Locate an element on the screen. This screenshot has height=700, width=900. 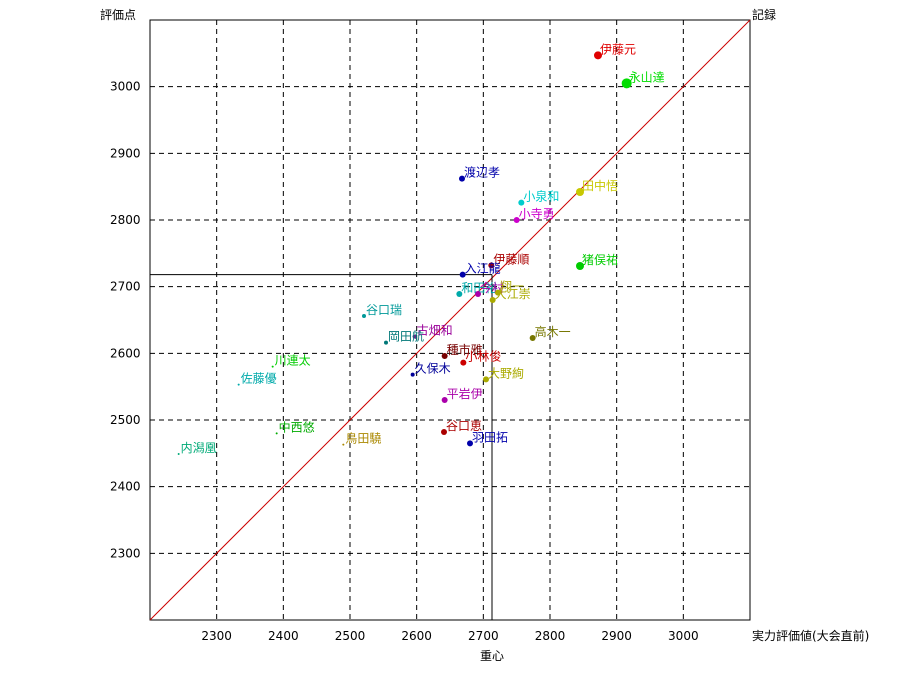
y-tick-label: 2300 is located at coordinates (125, 553).